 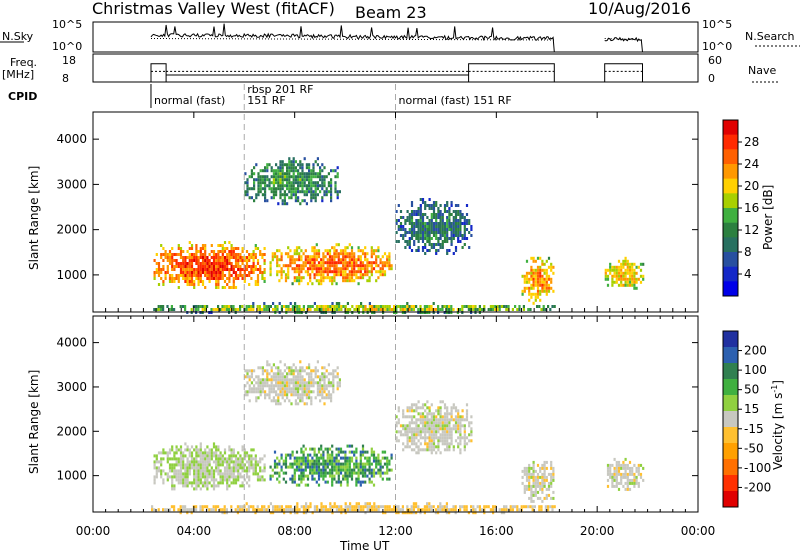 I want to click on freq-tick-top: 18, so click(x=69, y=60).